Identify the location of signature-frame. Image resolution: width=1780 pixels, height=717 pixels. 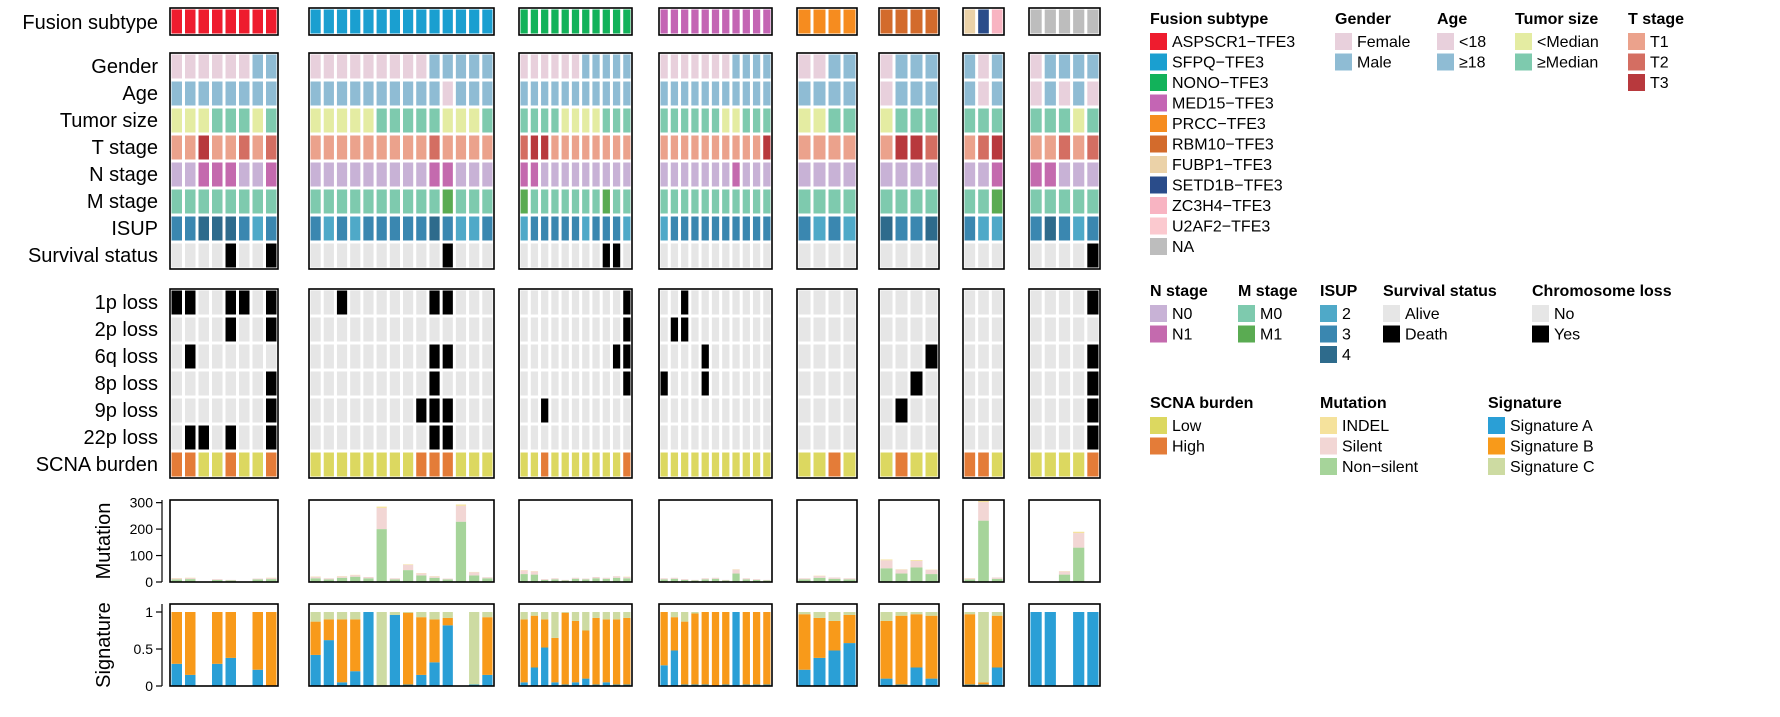
(909, 645).